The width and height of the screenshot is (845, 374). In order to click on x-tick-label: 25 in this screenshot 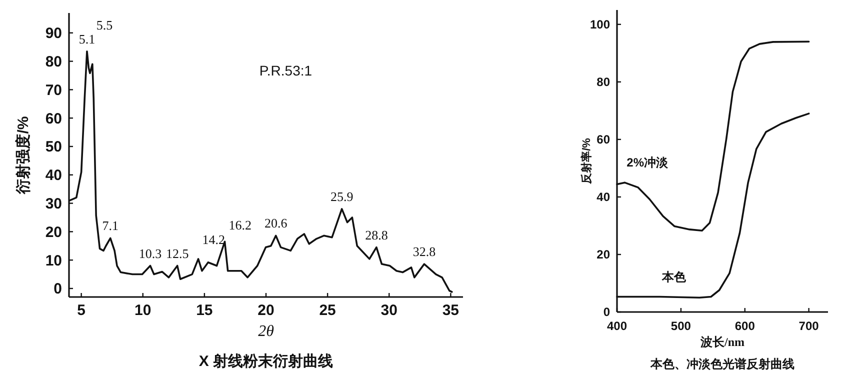, I will do `click(327, 310)`.